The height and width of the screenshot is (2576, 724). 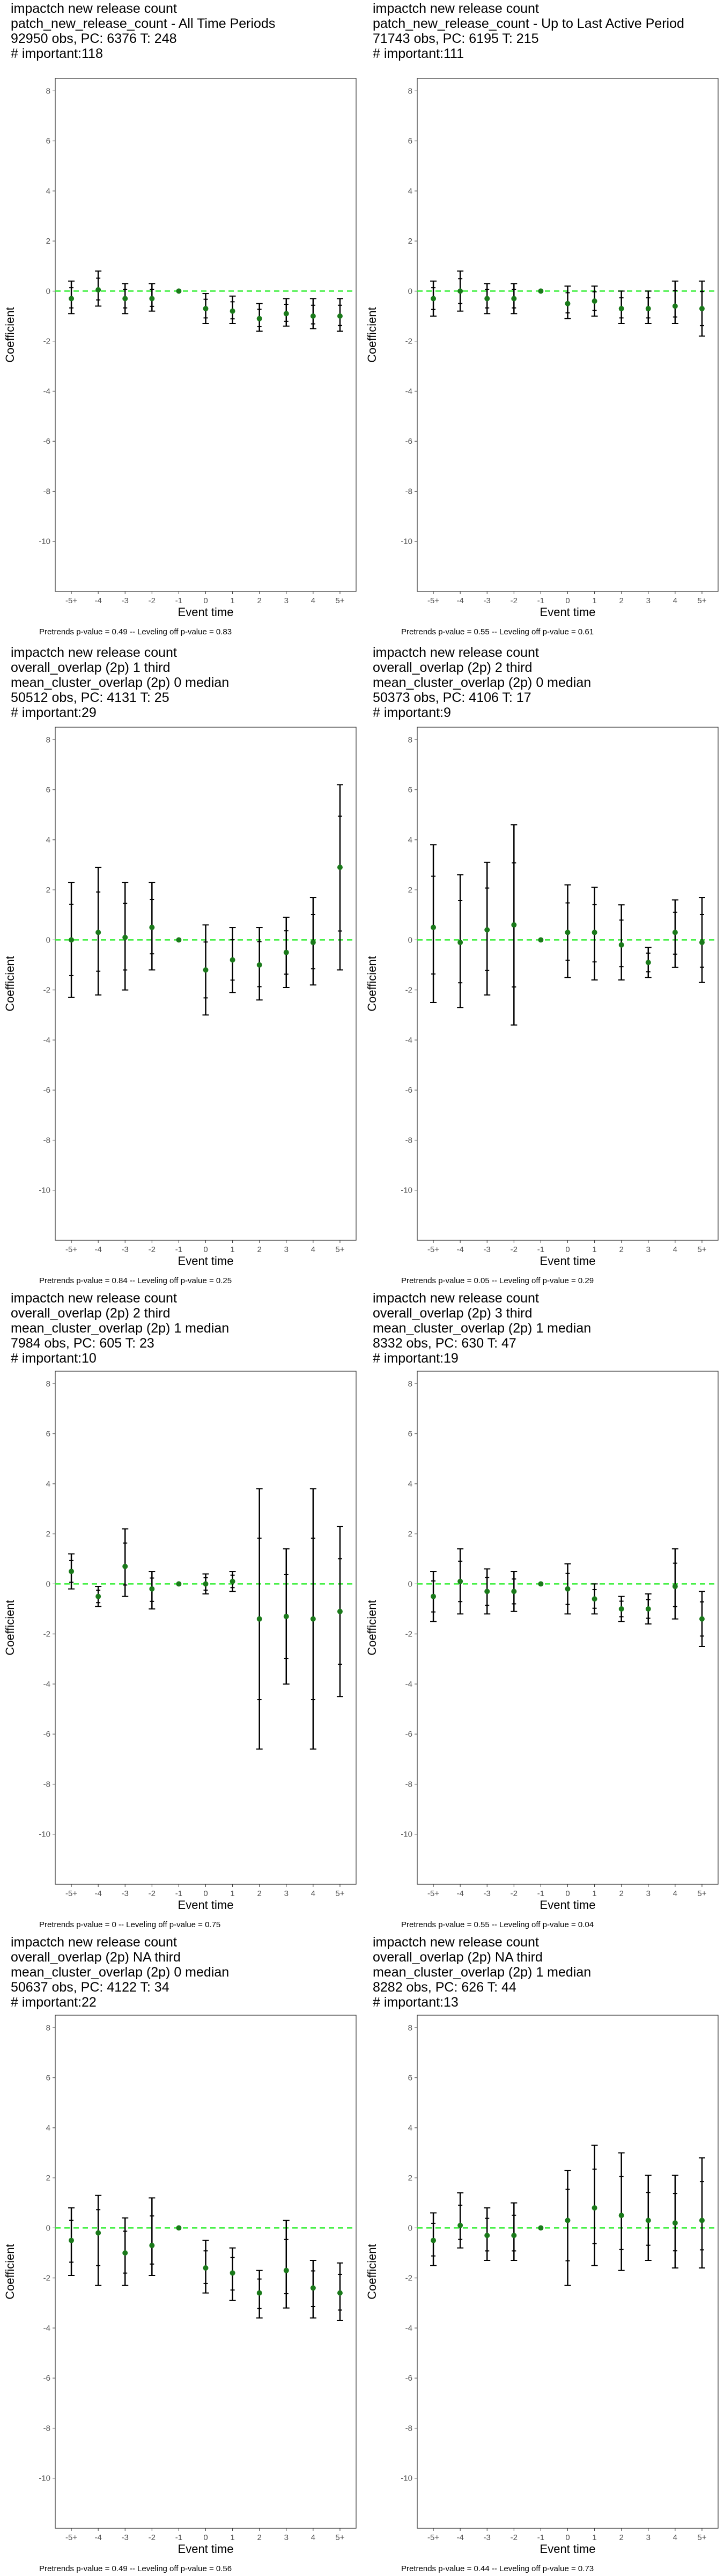 What do you see at coordinates (416, 1358) in the screenshot?
I see `chart-title-line: # important:19` at bounding box center [416, 1358].